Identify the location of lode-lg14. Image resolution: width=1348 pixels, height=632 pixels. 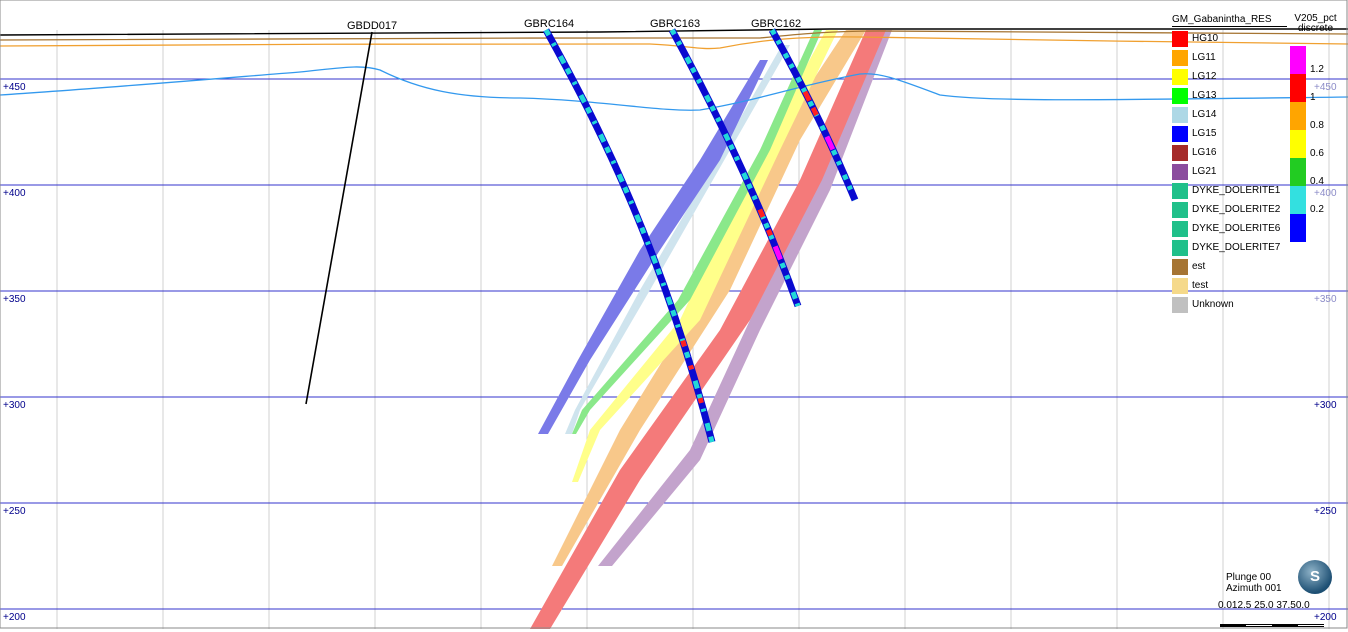
(677, 239).